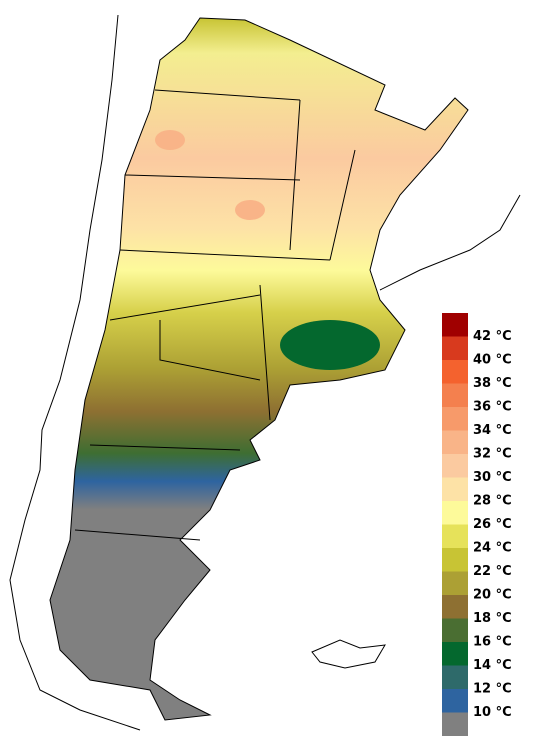  What do you see at coordinates (492, 642) in the screenshot?
I see `legend-label: 16 °C` at bounding box center [492, 642].